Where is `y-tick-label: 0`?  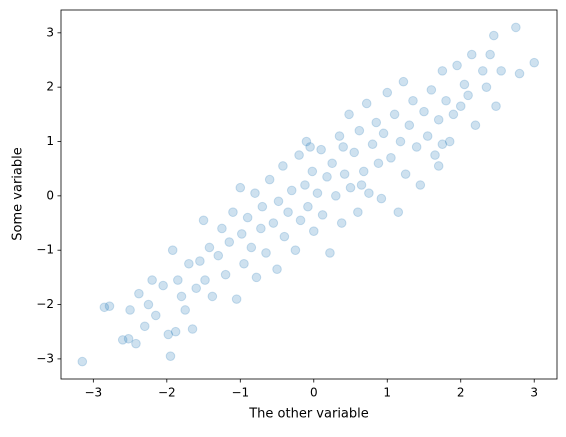
y-tick-label: 0 is located at coordinates (50, 195).